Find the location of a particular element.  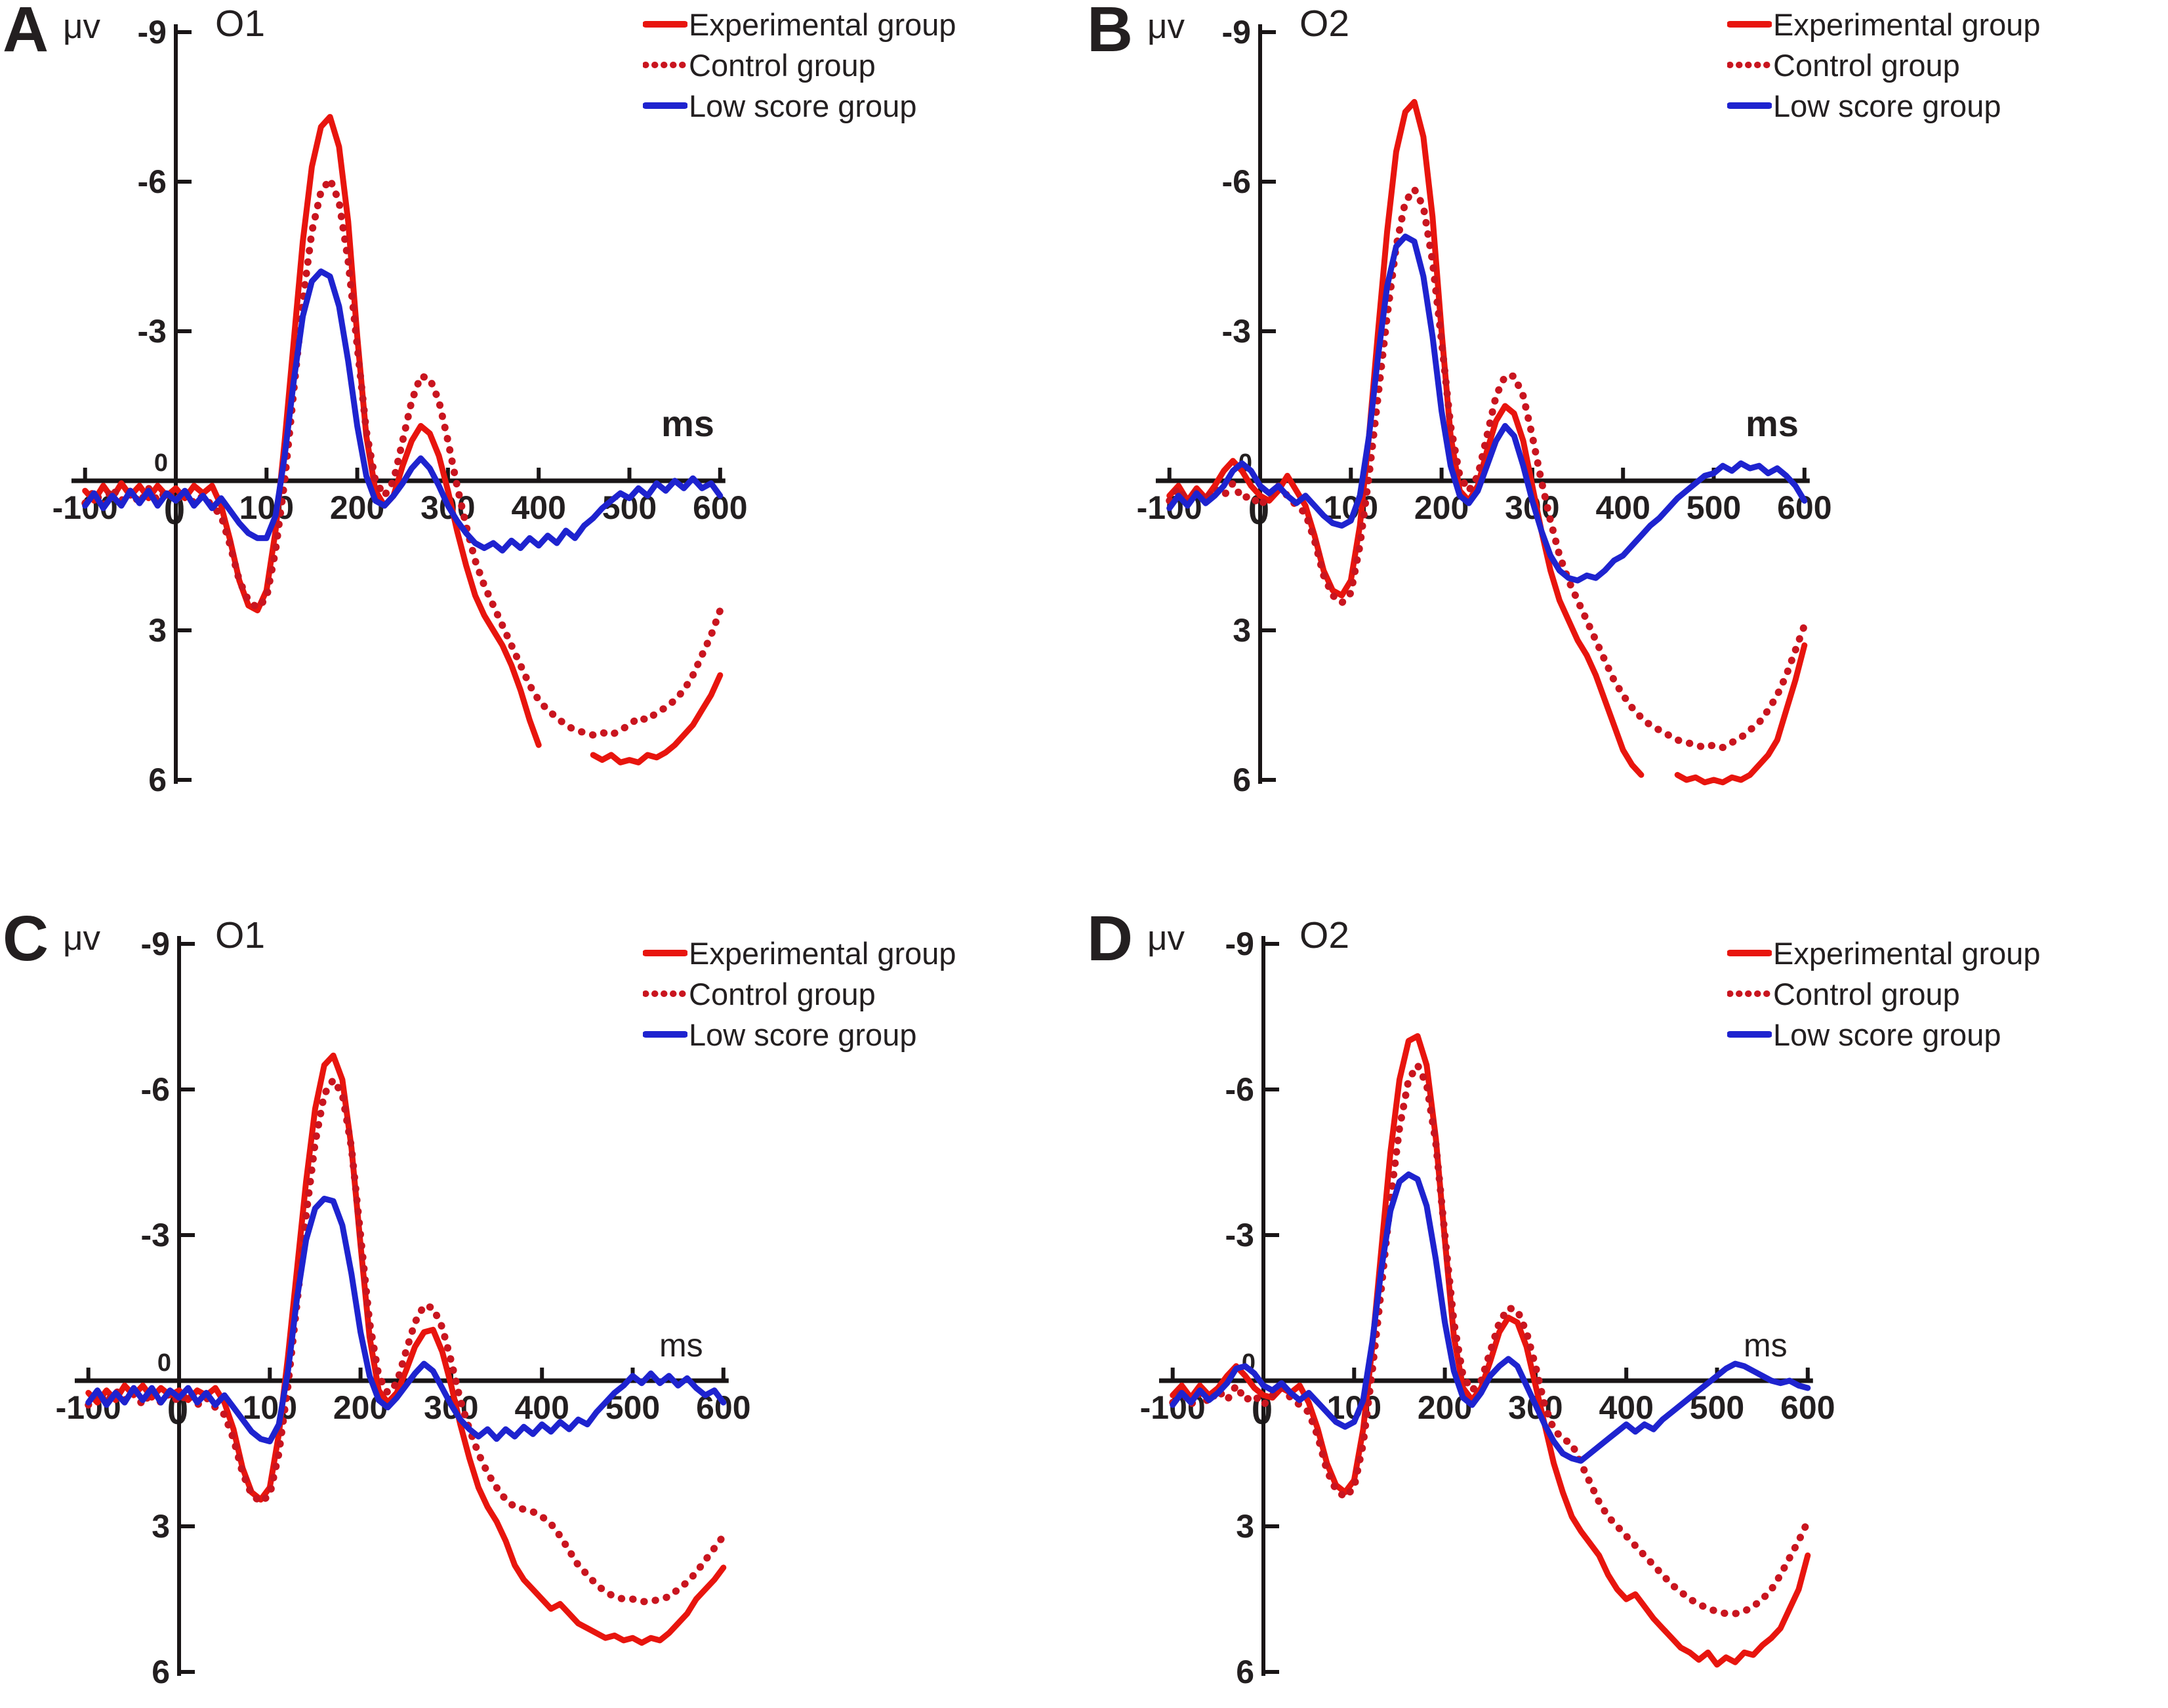

x-tick-label: 400 is located at coordinates (1626, 1407).